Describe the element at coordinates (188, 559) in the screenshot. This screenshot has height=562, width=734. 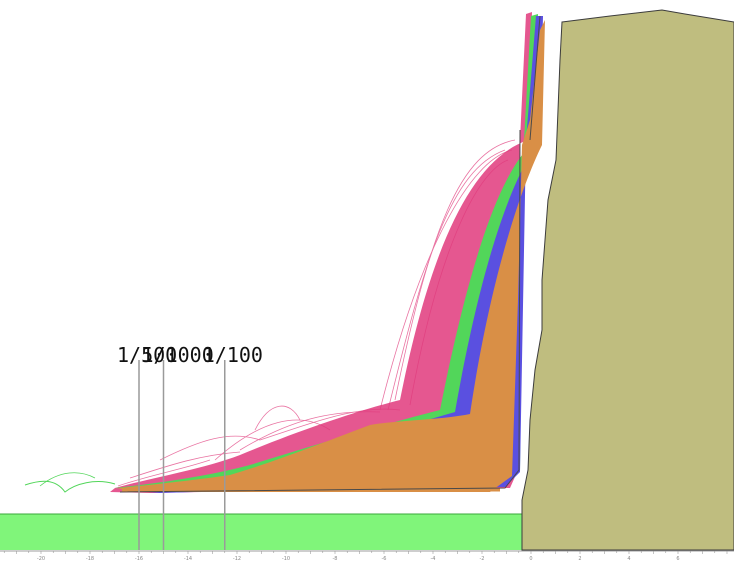
I see `x-axis-tick-label: -14` at that location.